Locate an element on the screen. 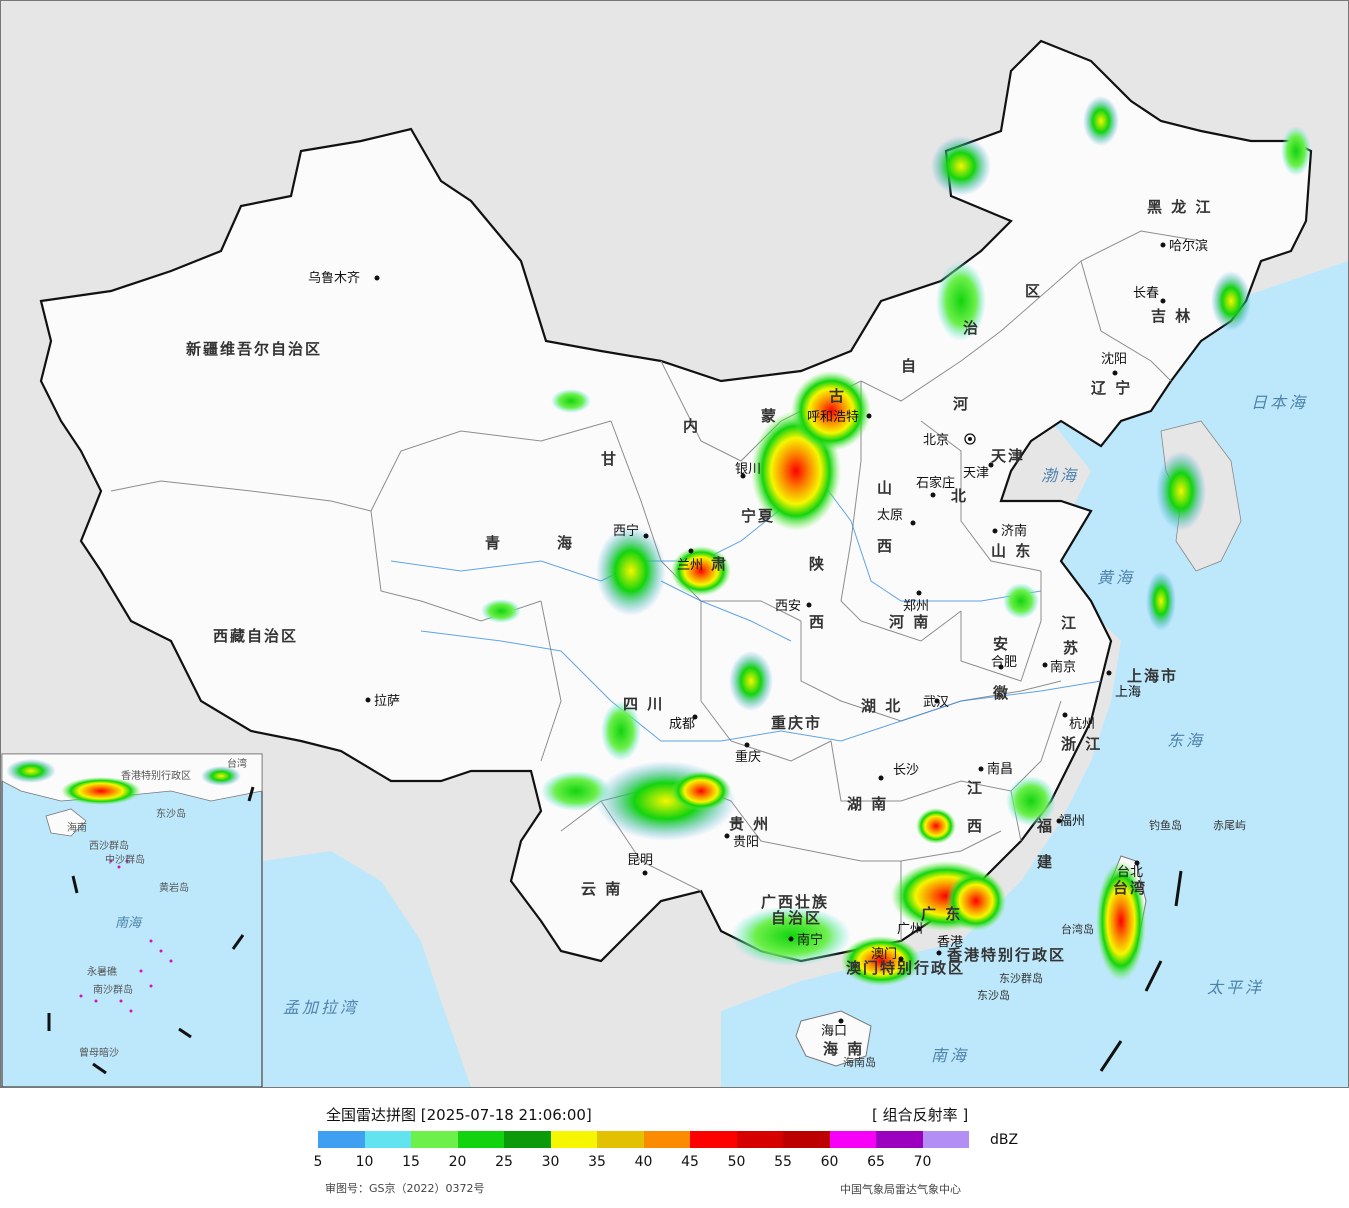  city-label: 长春 is located at coordinates (1146, 293).